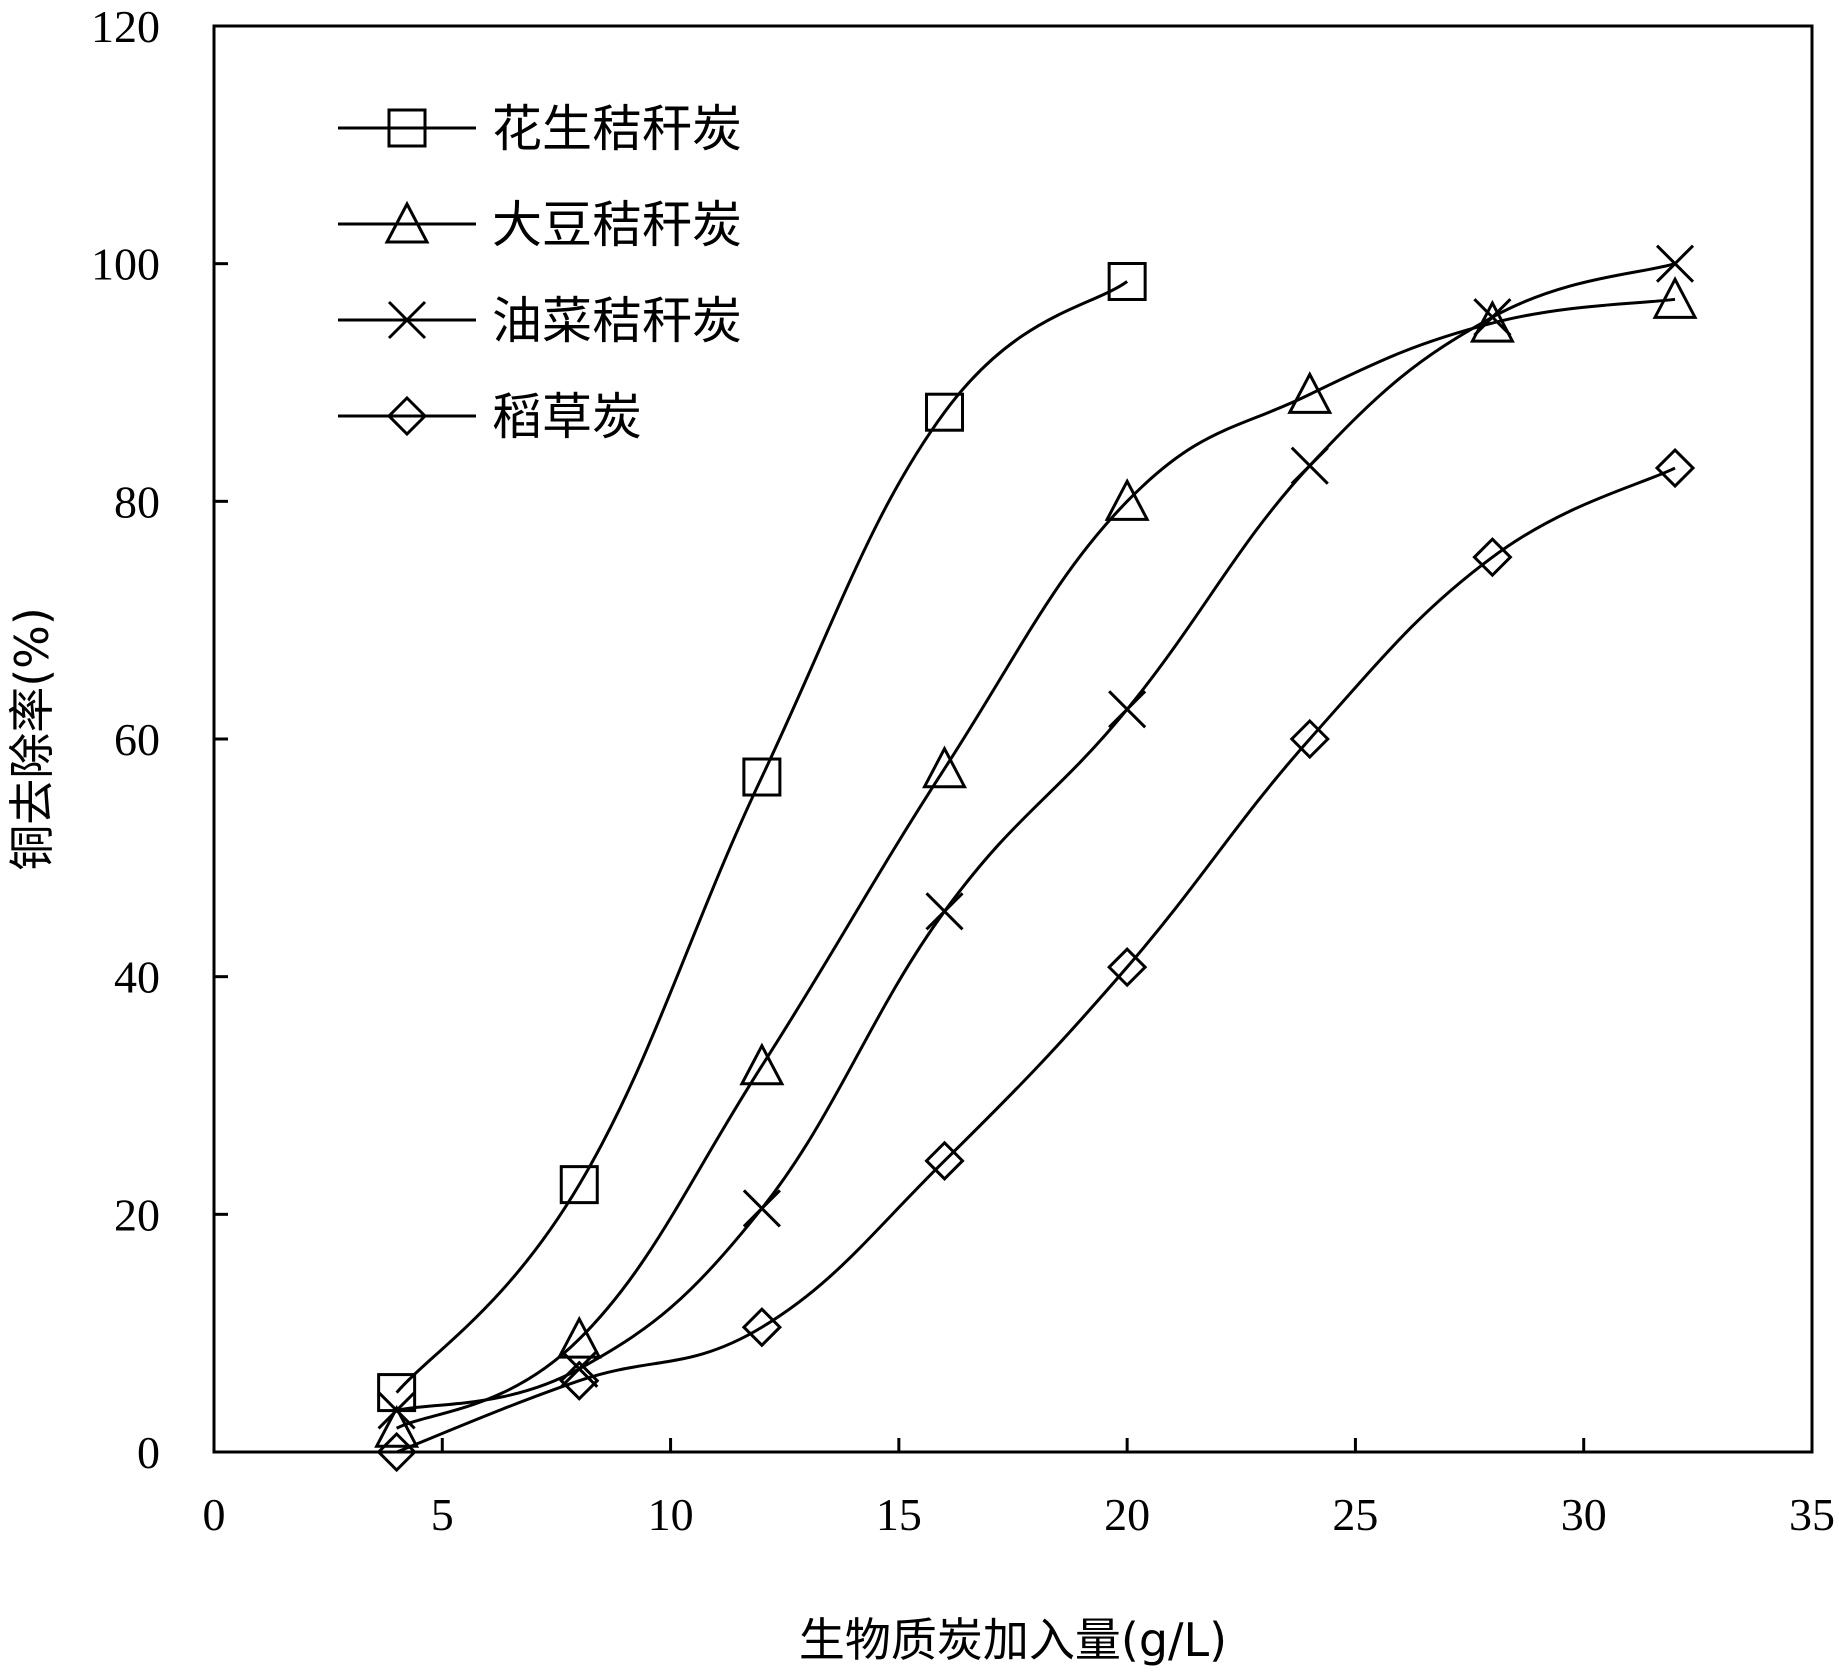 The width and height of the screenshot is (1839, 1678). What do you see at coordinates (137, 977) in the screenshot?
I see `y-tick-label: 40` at bounding box center [137, 977].